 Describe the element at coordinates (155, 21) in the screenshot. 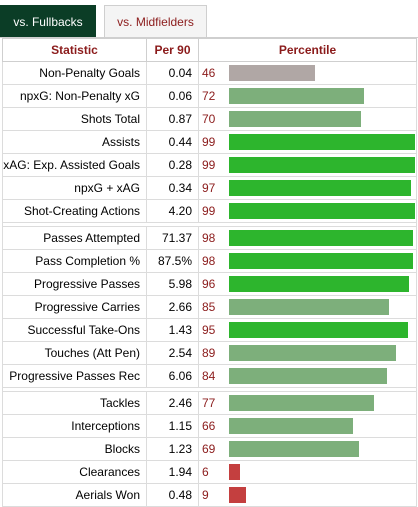

I see `tab-vs-midfielders: vs. Midfielders` at that location.